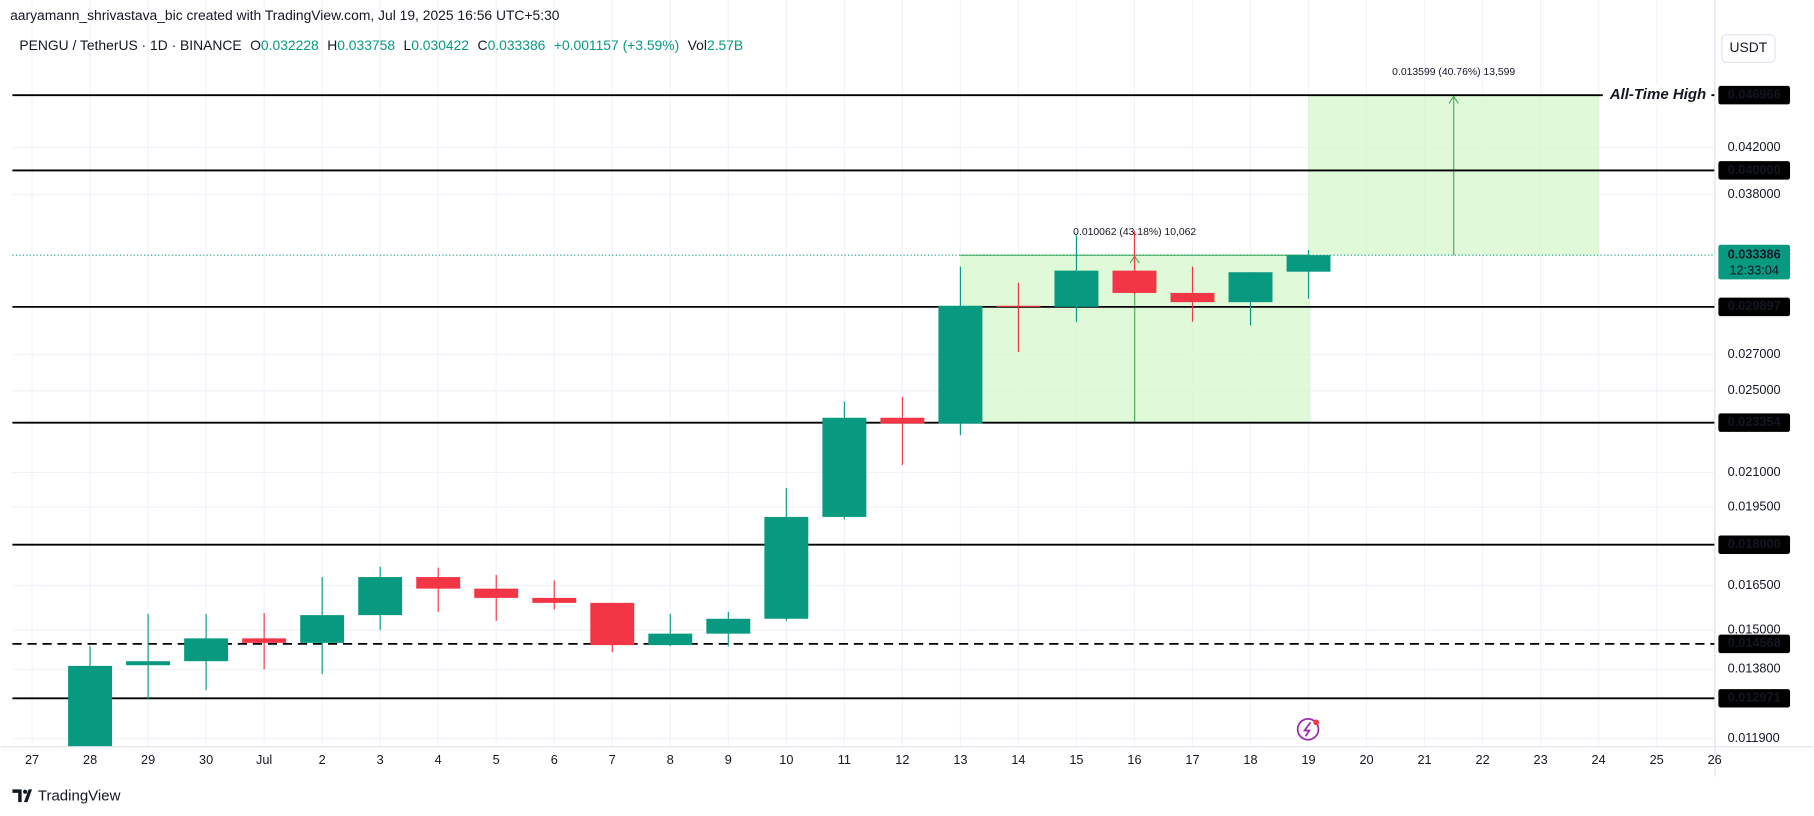 The height and width of the screenshot is (816, 1814). I want to click on y-tick-label: 0.019500, so click(1754, 506).